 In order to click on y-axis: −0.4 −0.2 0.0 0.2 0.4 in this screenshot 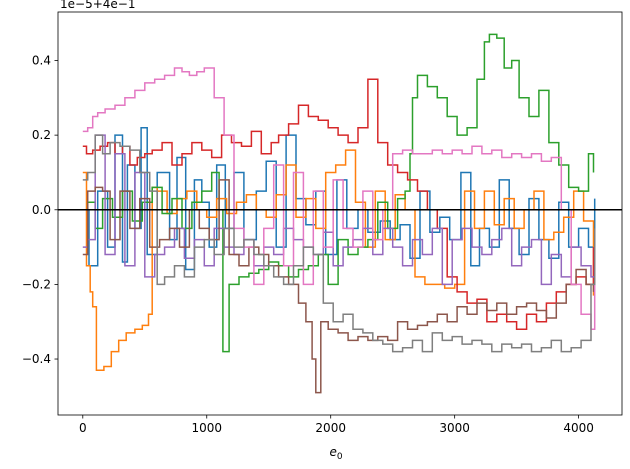, I will do `click(40, 210)`.